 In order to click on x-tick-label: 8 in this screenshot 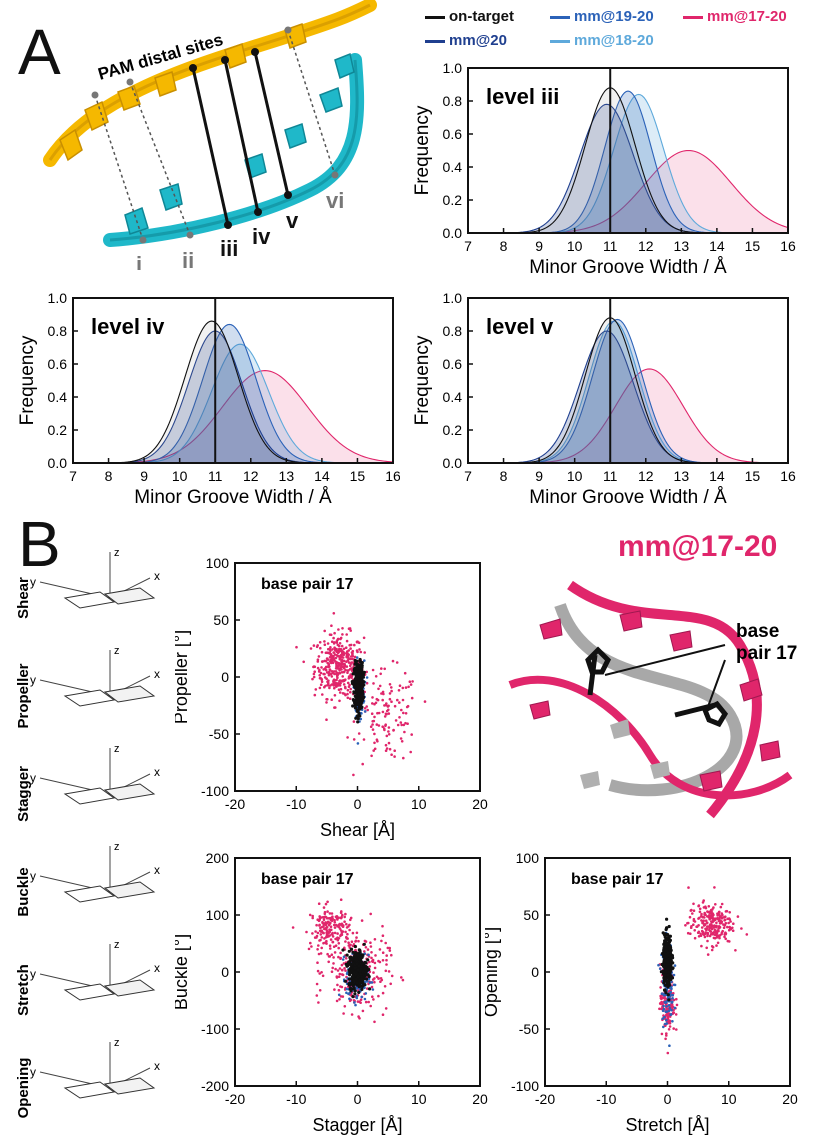, I will do `click(504, 246)`.